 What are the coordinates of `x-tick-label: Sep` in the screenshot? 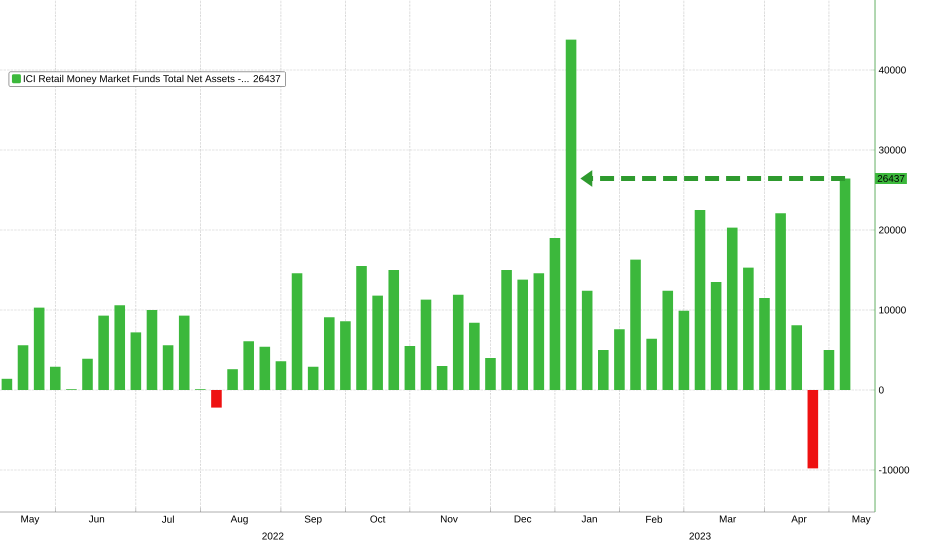 It's located at (313, 520).